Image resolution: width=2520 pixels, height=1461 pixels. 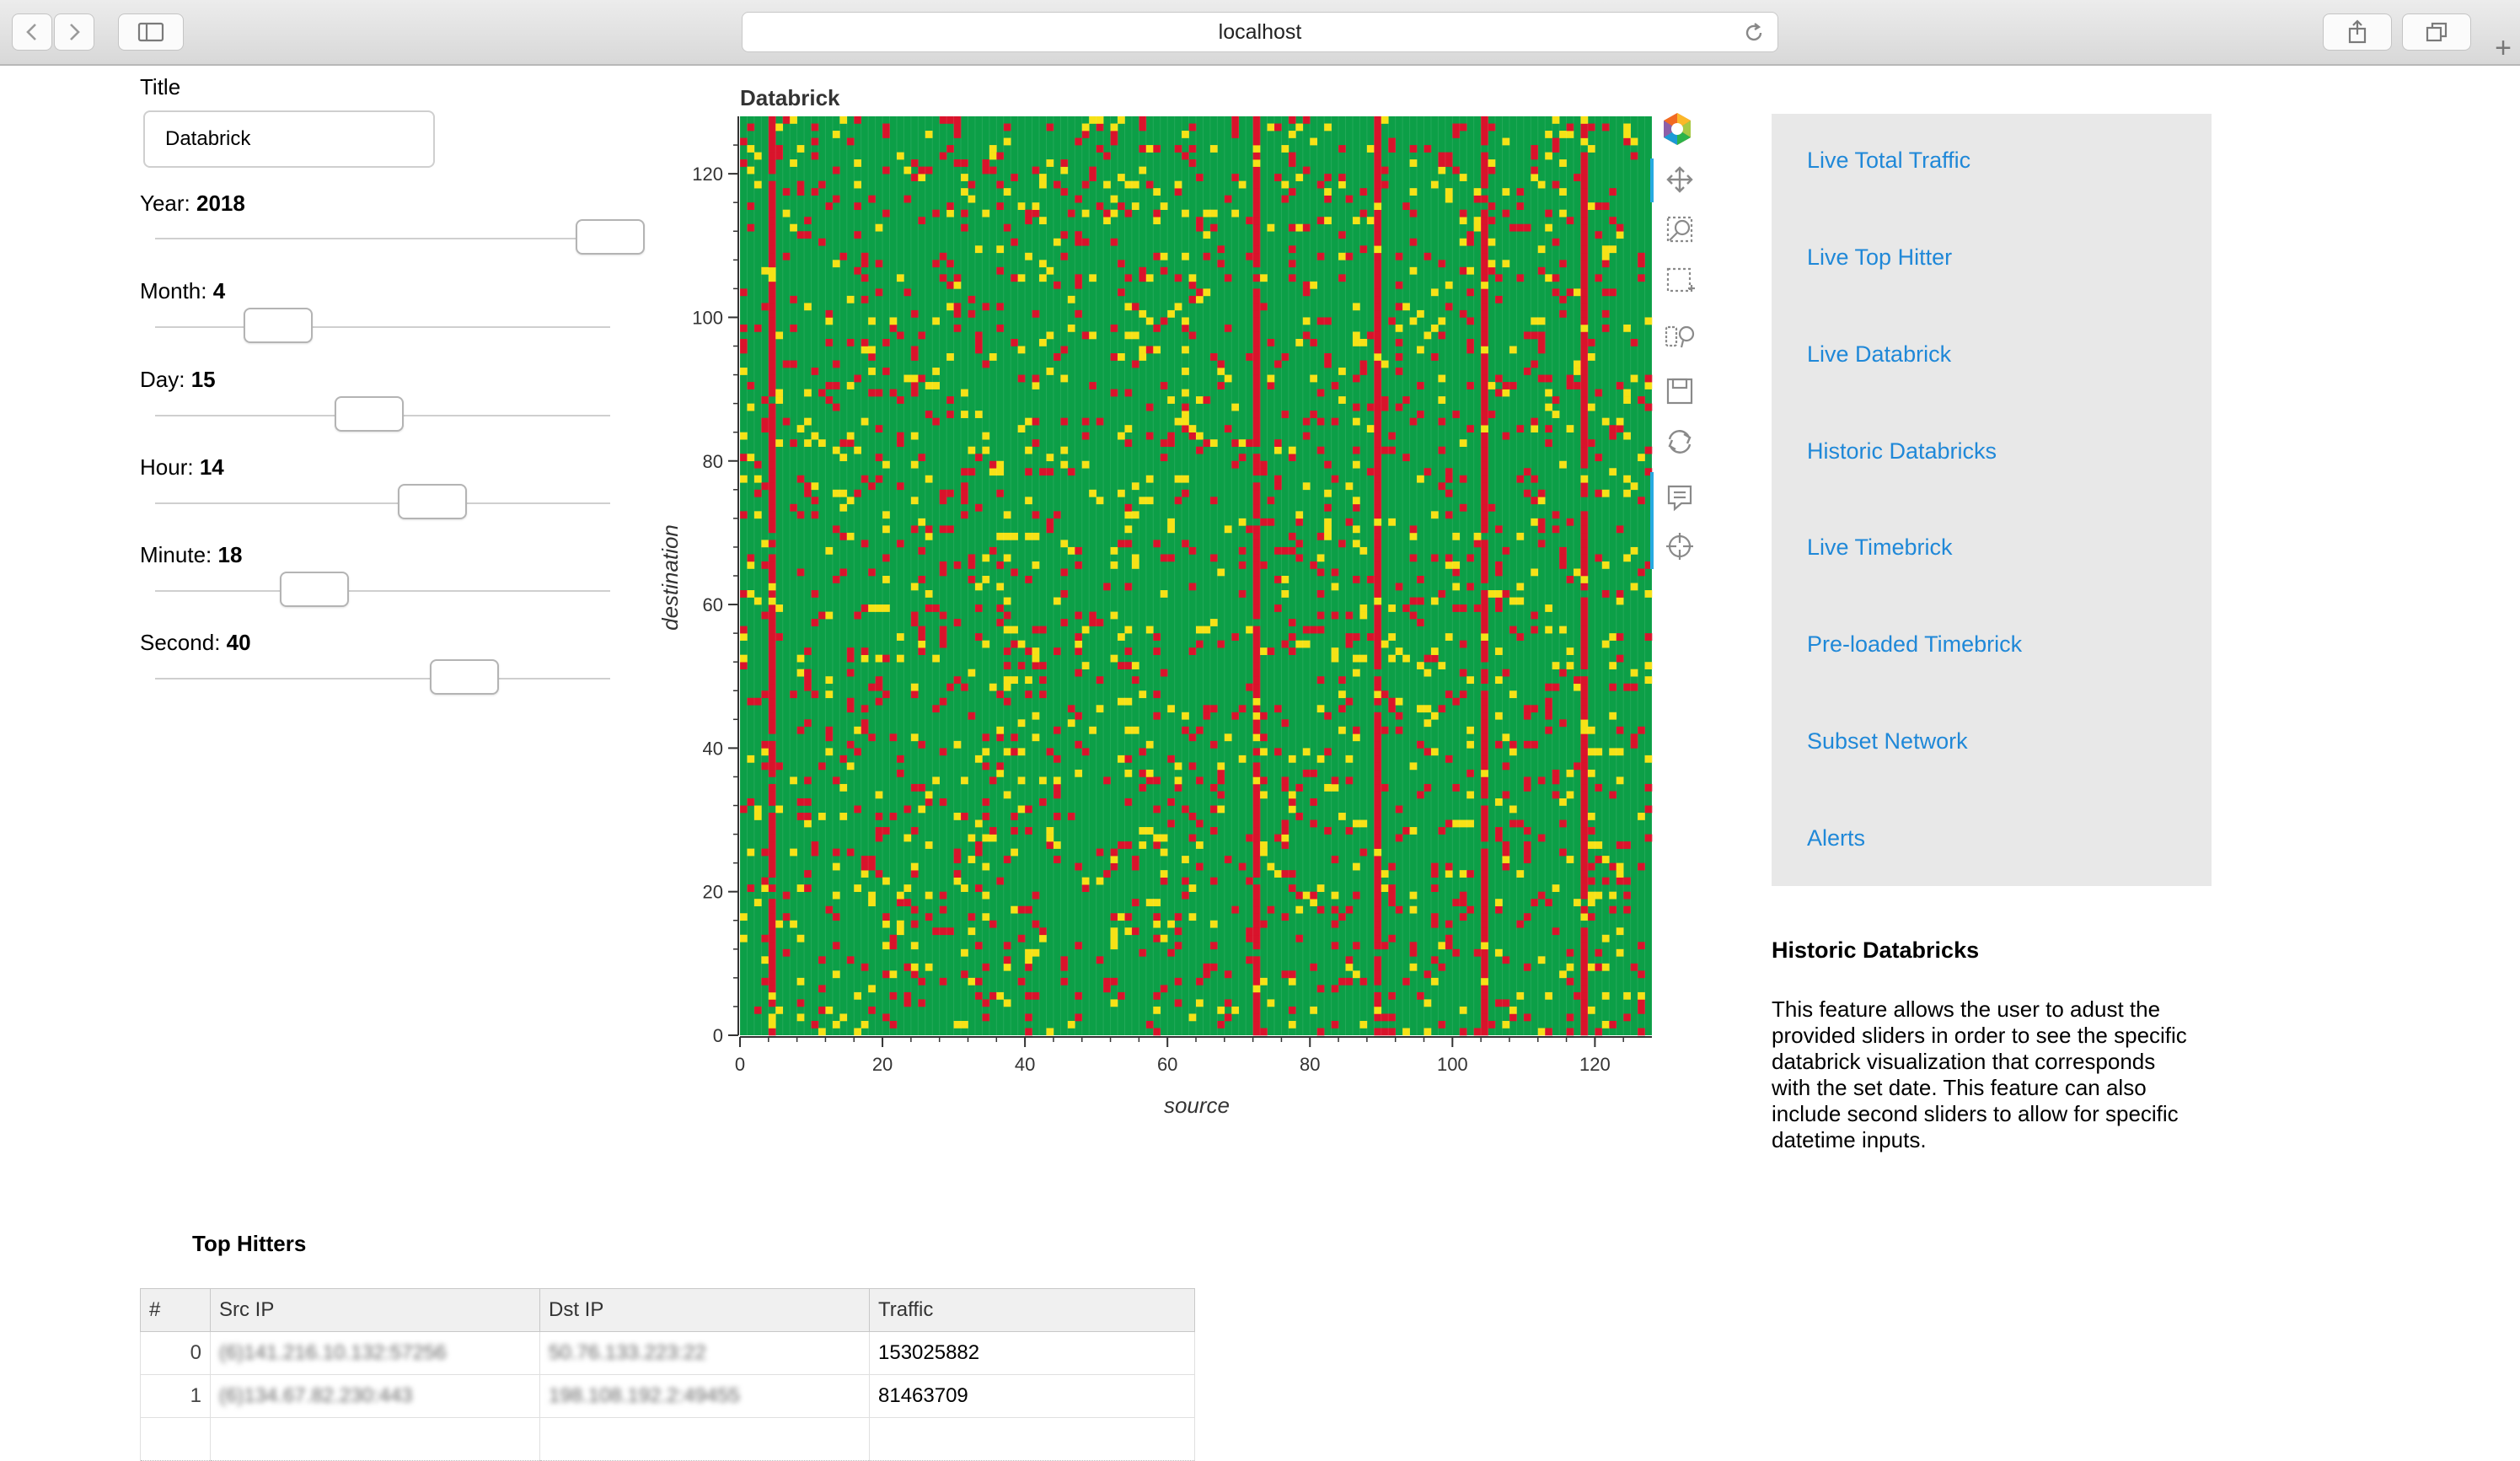 What do you see at coordinates (1679, 546) in the screenshot?
I see `crosshair-icon` at bounding box center [1679, 546].